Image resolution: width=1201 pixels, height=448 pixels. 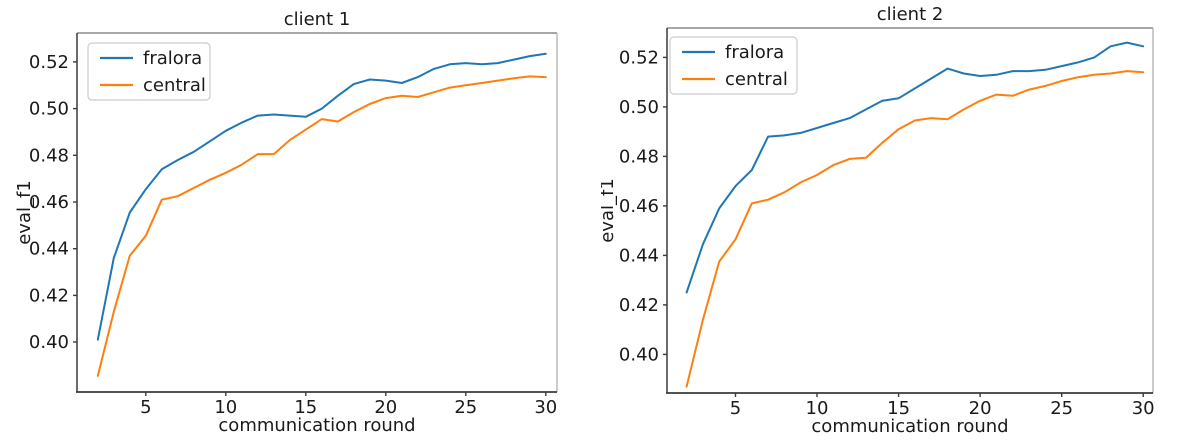 What do you see at coordinates (317, 19) in the screenshot?
I see `chart-title: client 1` at bounding box center [317, 19].